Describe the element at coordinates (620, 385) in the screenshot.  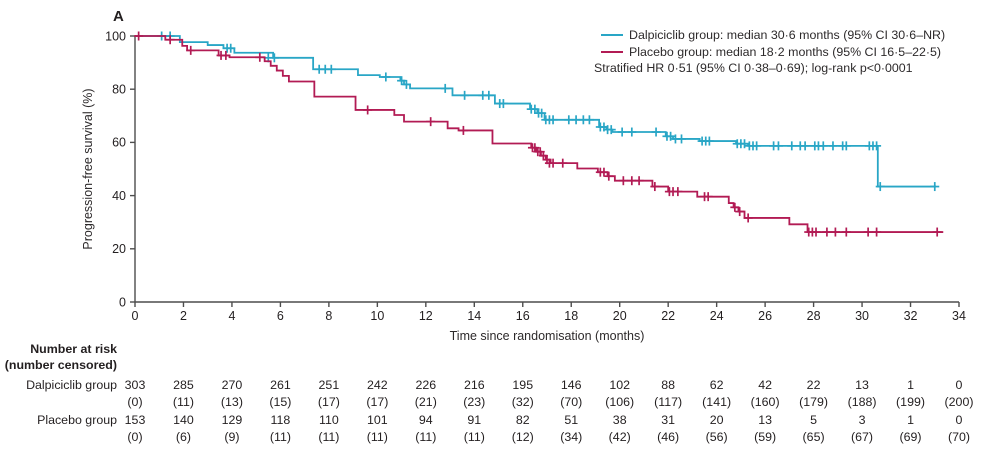
I see `at-risk-count: 102` at that location.